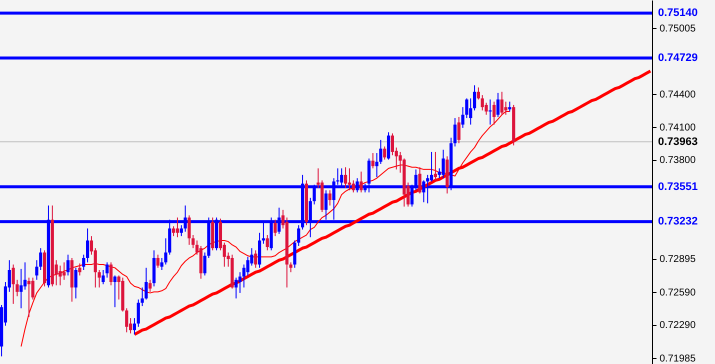 This screenshot has height=364, width=715. I want to click on y-tick-label: 0.73800, so click(678, 160).